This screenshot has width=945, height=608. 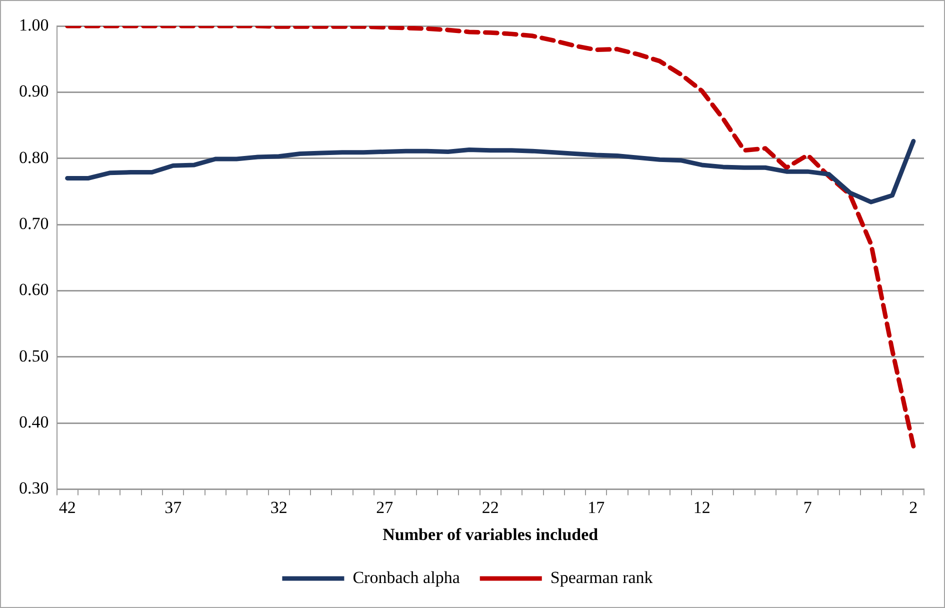 What do you see at coordinates (34, 157) in the screenshot?
I see `y-tick-label: 0.80` at bounding box center [34, 157].